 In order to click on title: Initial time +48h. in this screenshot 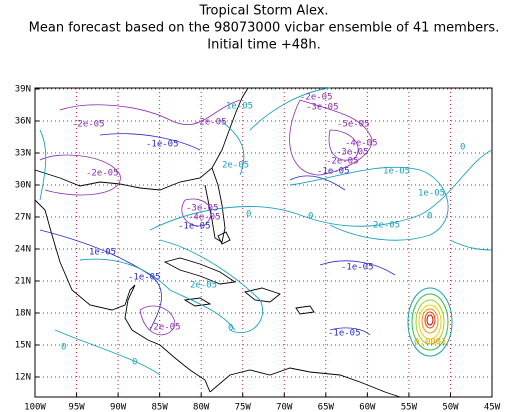, I will do `click(263, 45)`.